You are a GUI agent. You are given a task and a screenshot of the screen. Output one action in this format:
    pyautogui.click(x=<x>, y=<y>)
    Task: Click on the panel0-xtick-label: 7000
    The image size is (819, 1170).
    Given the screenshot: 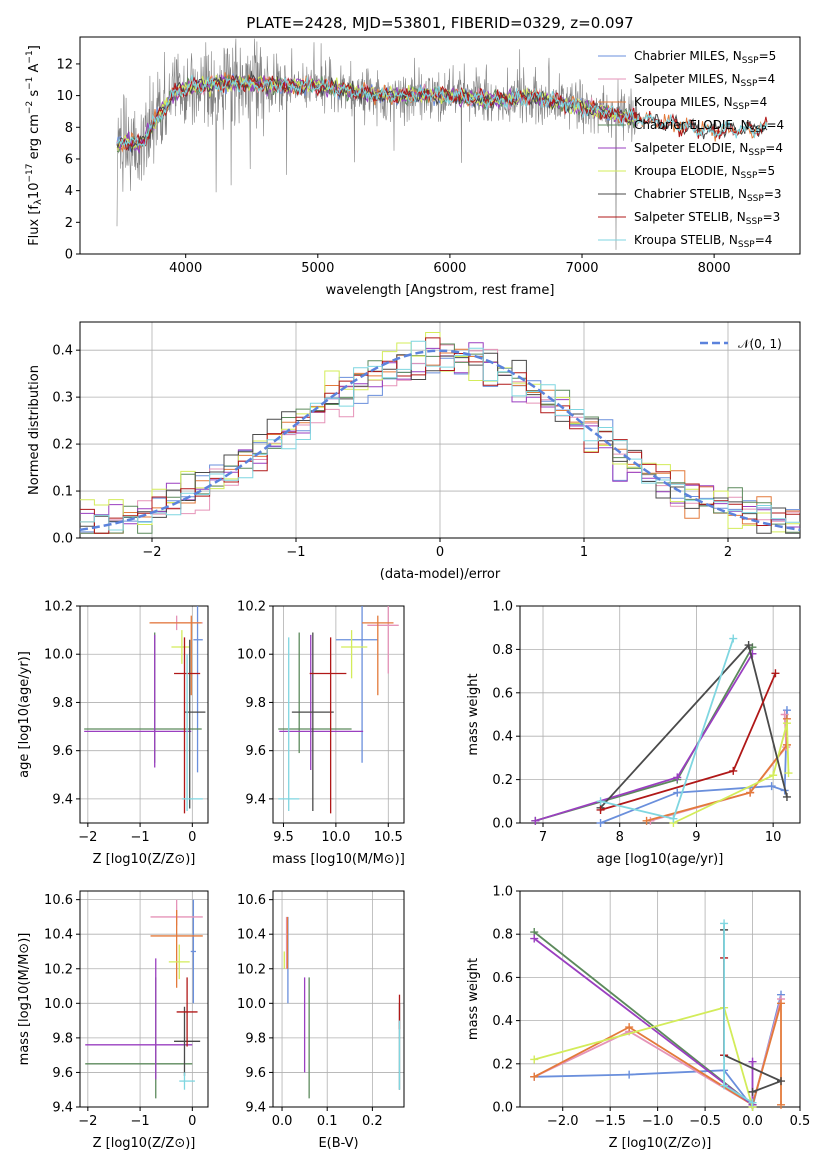 What is the action you would take?
    pyautogui.click(x=581, y=268)
    